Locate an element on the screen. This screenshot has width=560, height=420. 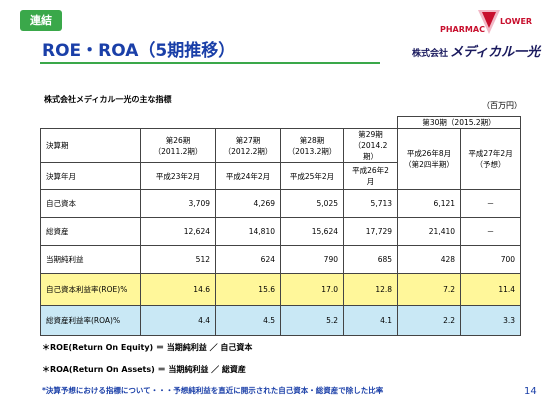
header-line: 第29期 is located at coordinates (370, 134).